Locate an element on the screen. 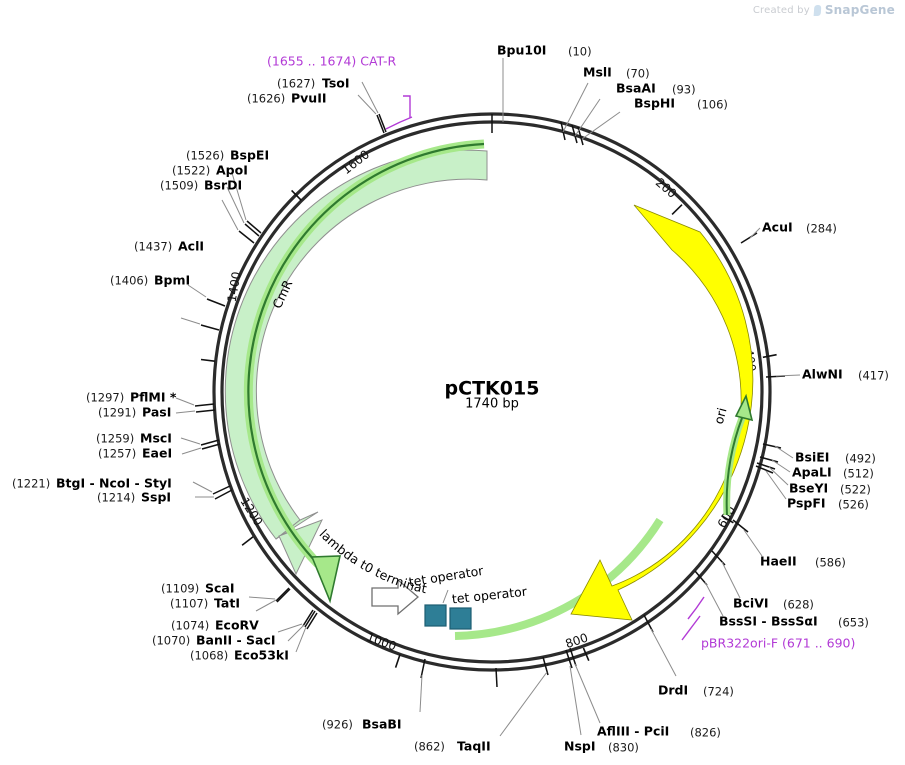 The height and width of the screenshot is (765, 905). enzyme-name: NspI is located at coordinates (580, 746).